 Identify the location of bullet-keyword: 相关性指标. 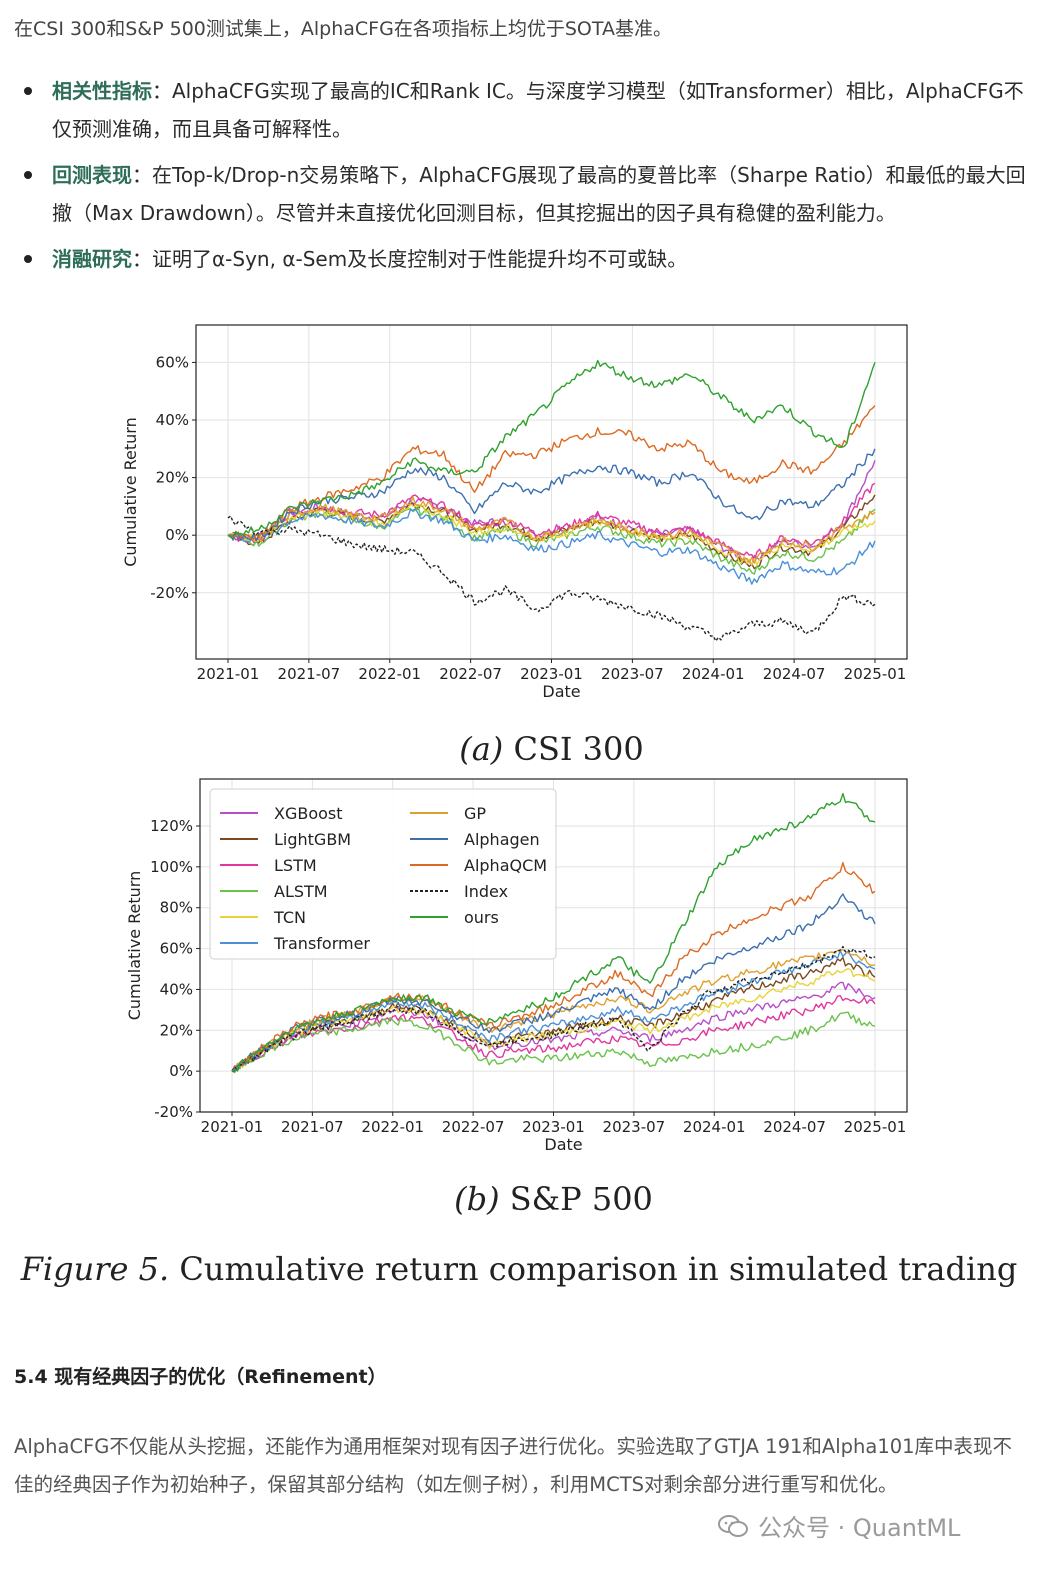
(102, 91).